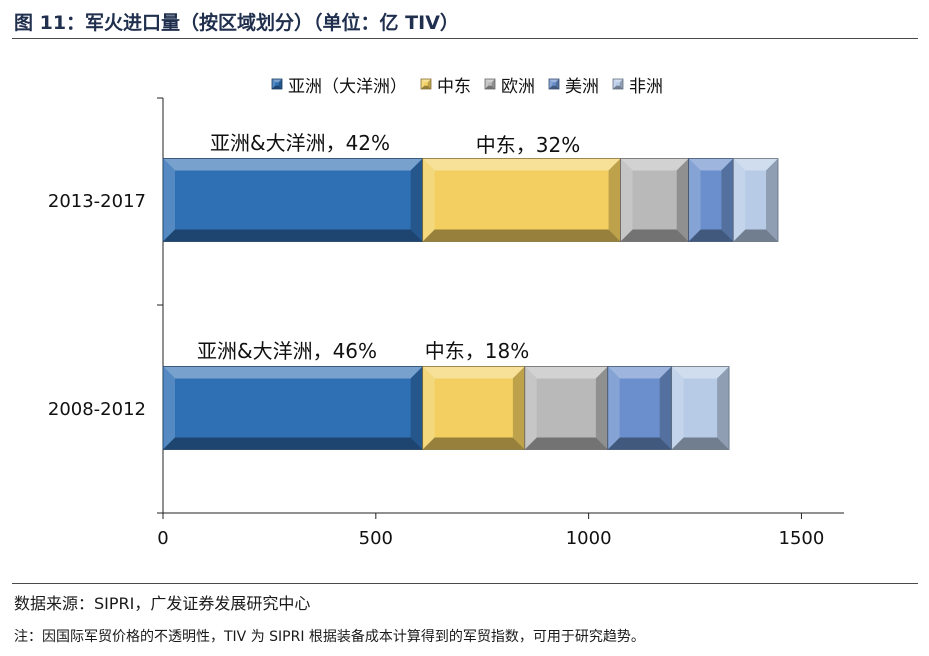  I want to click on x-tick-label: 1500, so click(802, 538).